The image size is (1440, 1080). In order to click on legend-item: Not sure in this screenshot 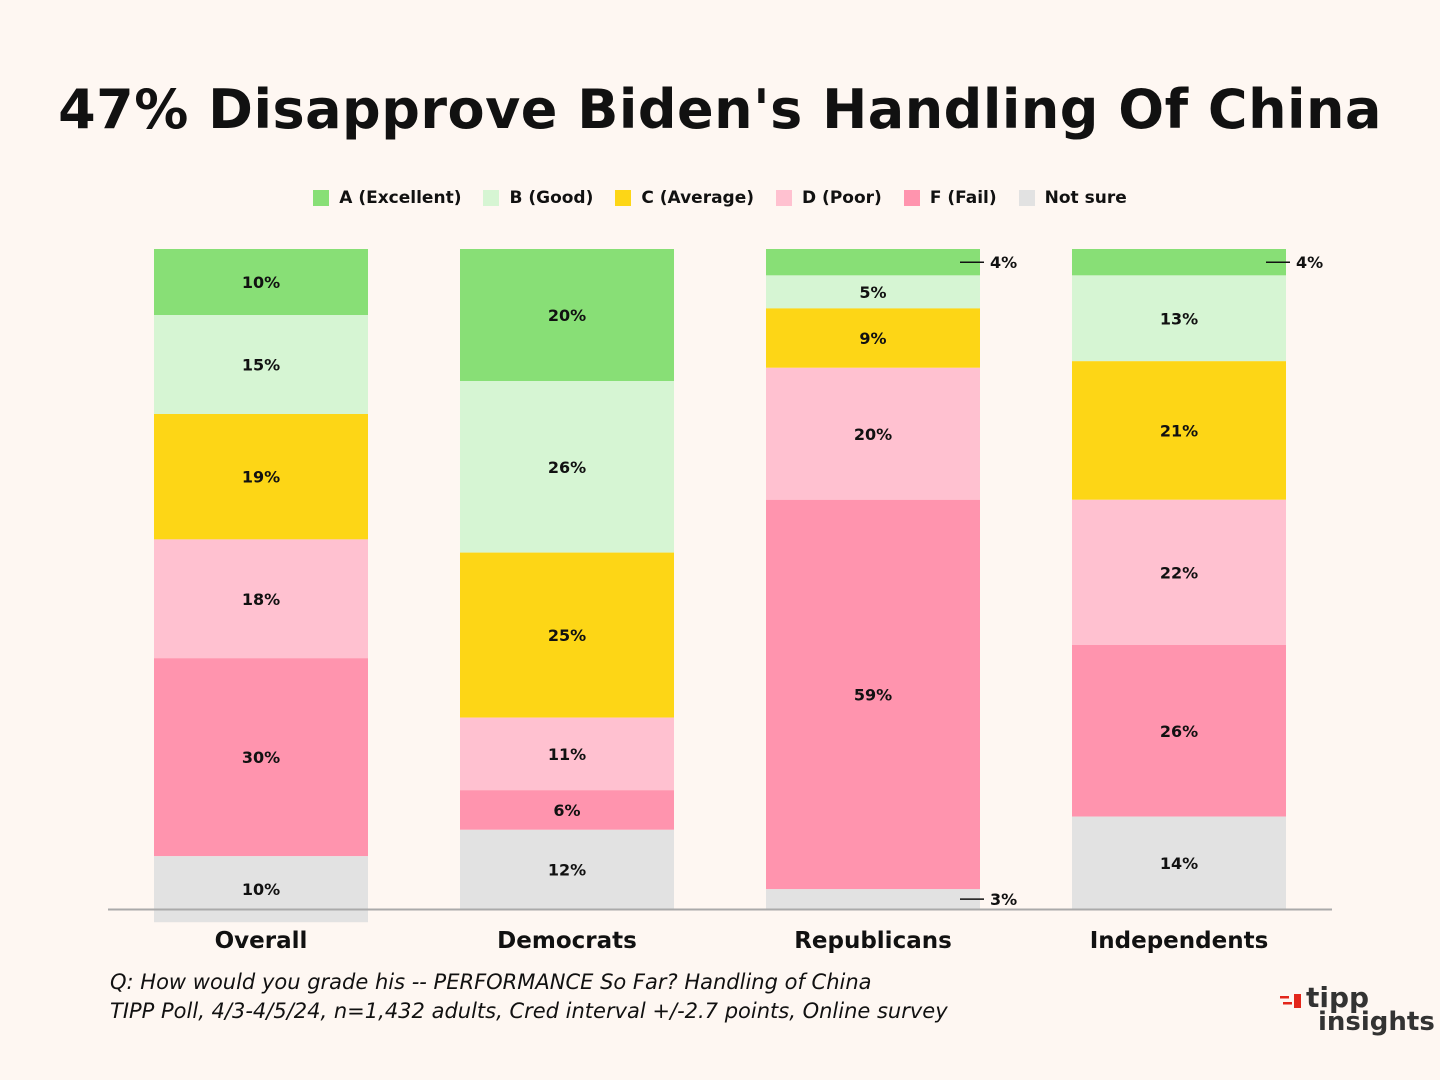, I will do `click(1072, 198)`.